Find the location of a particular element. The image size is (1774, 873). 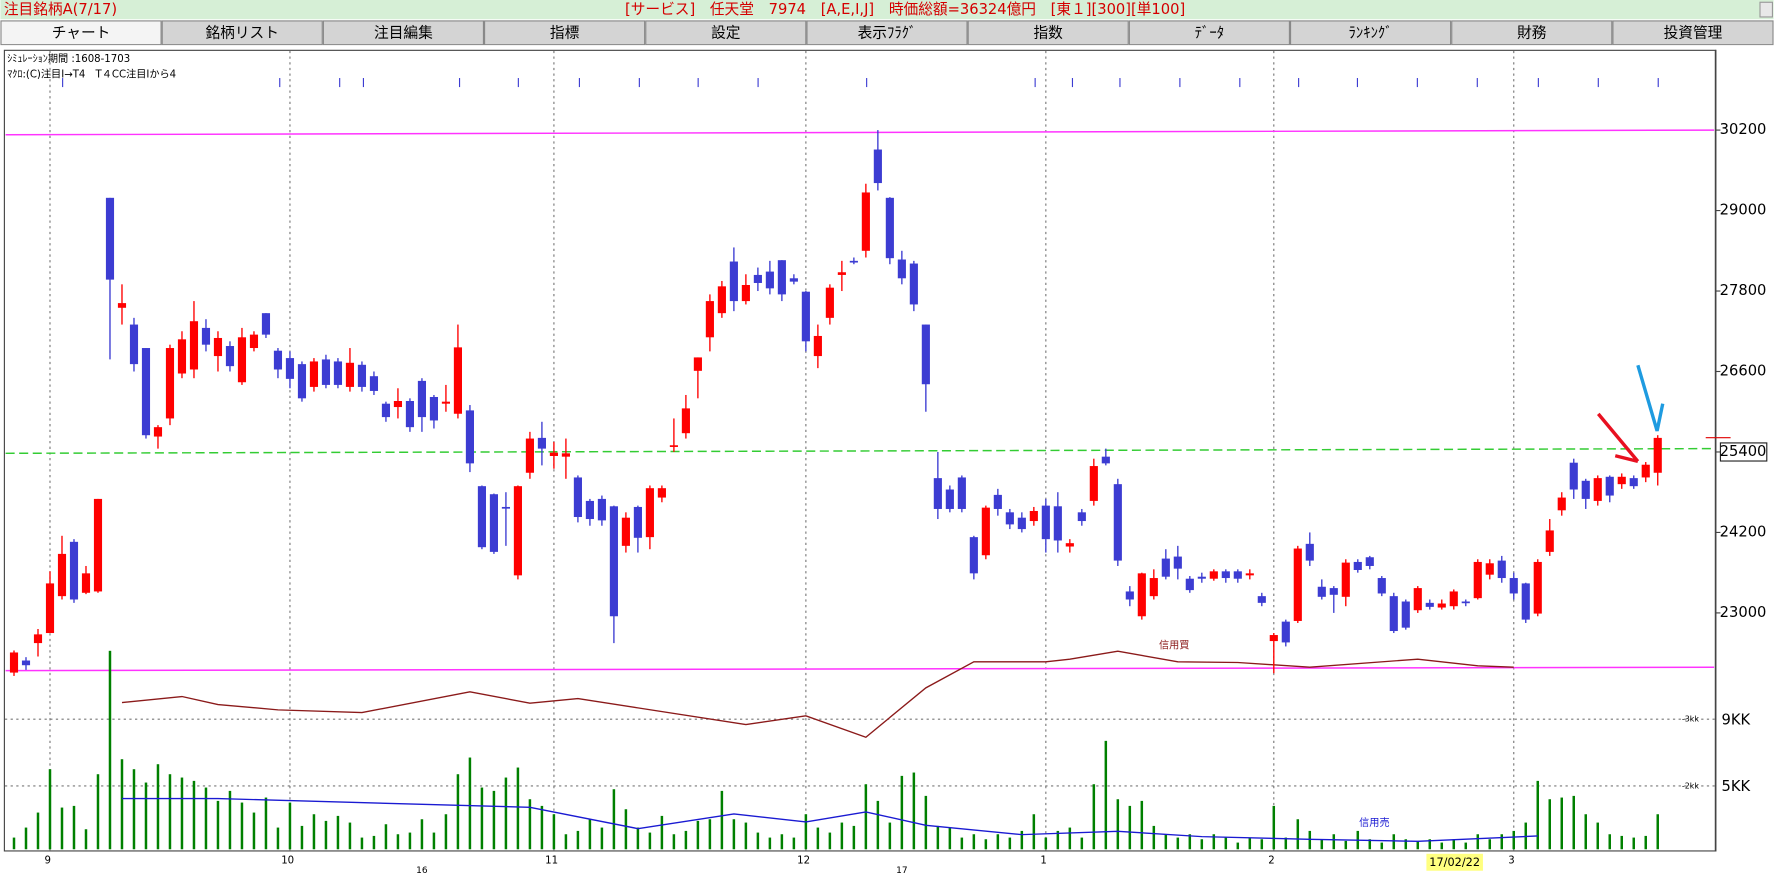

scroll-button is located at coordinates (1766, 9).